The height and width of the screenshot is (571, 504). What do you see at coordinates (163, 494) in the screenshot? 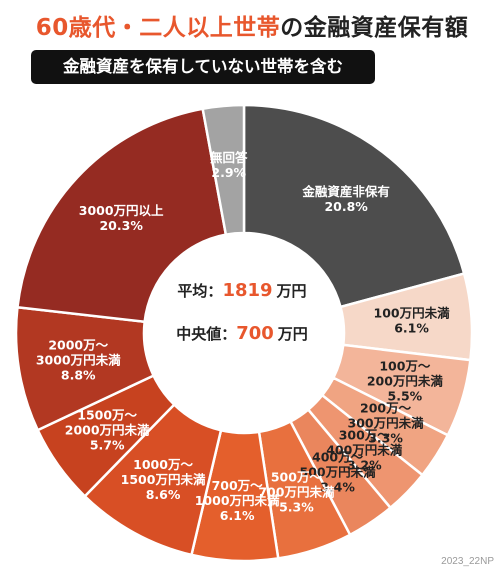
I see `slice-percent: 8.6%` at bounding box center [163, 494].